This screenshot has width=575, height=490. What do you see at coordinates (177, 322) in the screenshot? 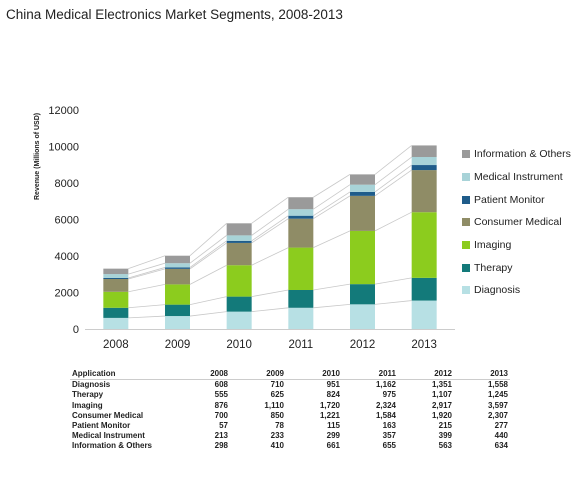
I see `bar-diagnosis-2009` at bounding box center [177, 322].